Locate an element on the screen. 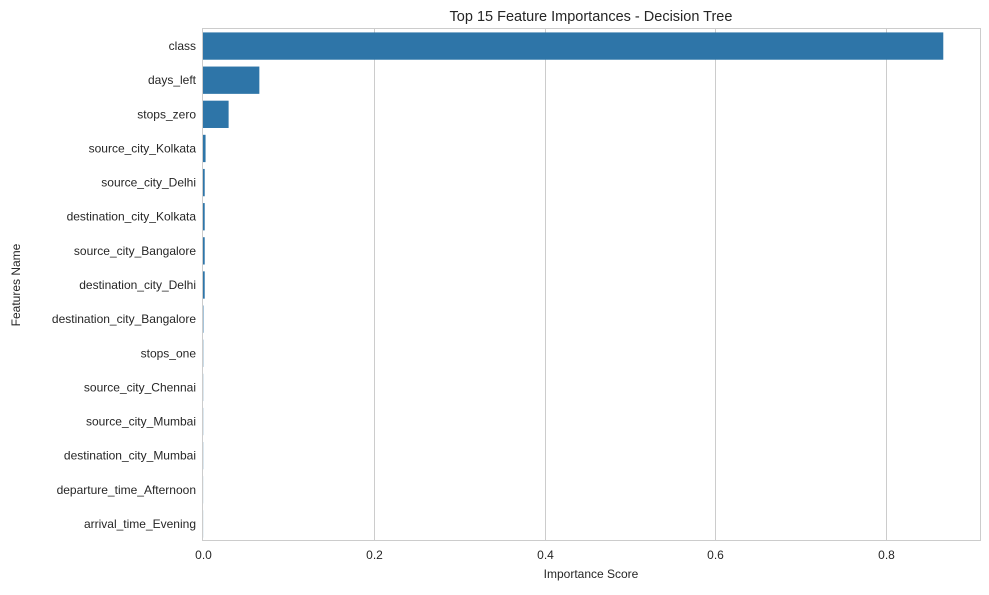 This screenshot has height=595, width=989. y-tick-label: departure_time_Afternoon is located at coordinates (126, 490).